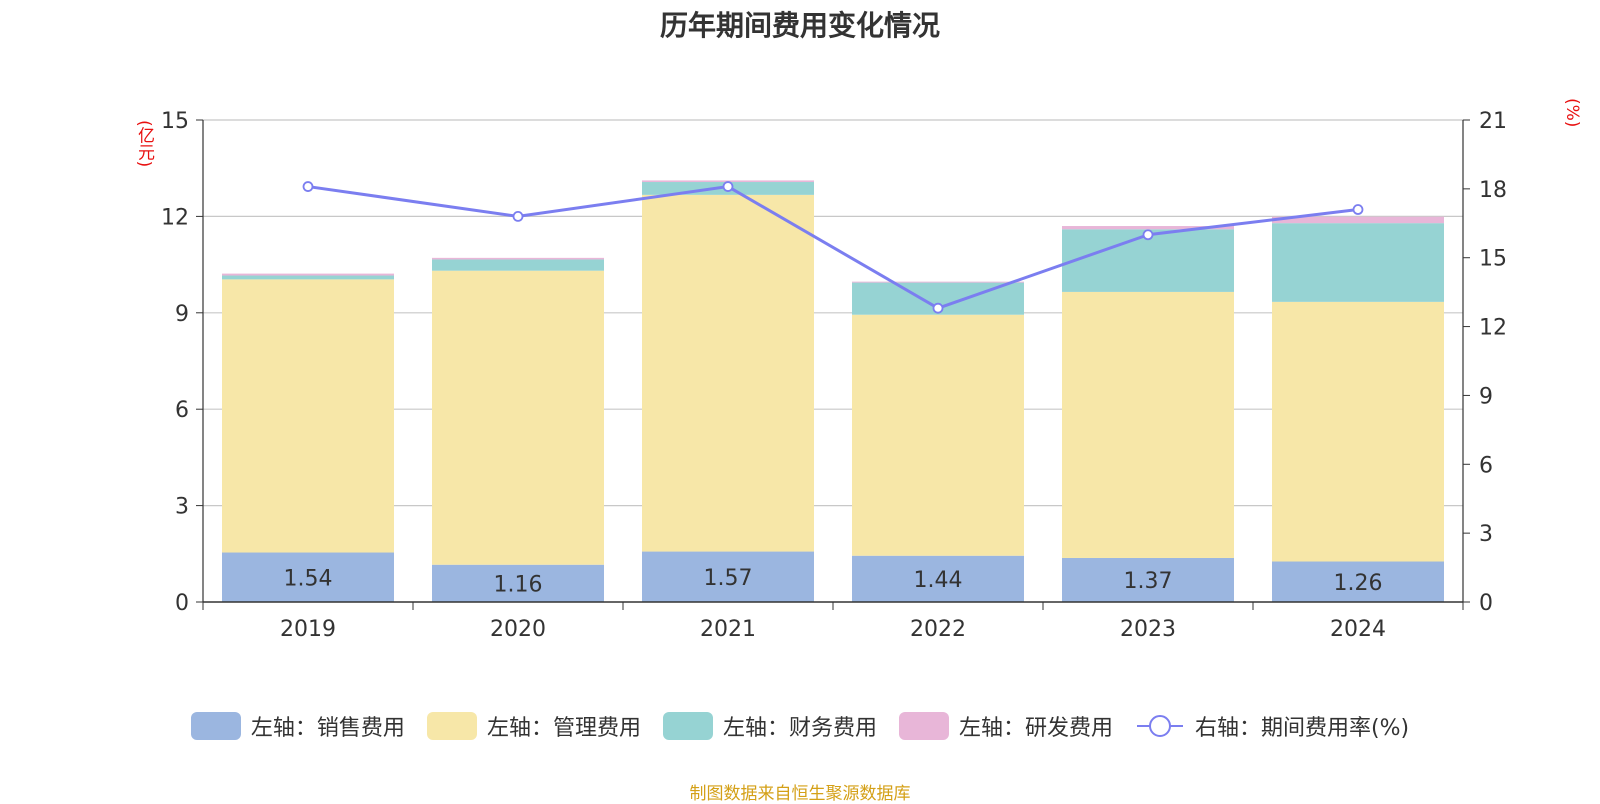 The height and width of the screenshot is (804, 1600). I want to click on legend-swatch-finance, so click(687, 726).